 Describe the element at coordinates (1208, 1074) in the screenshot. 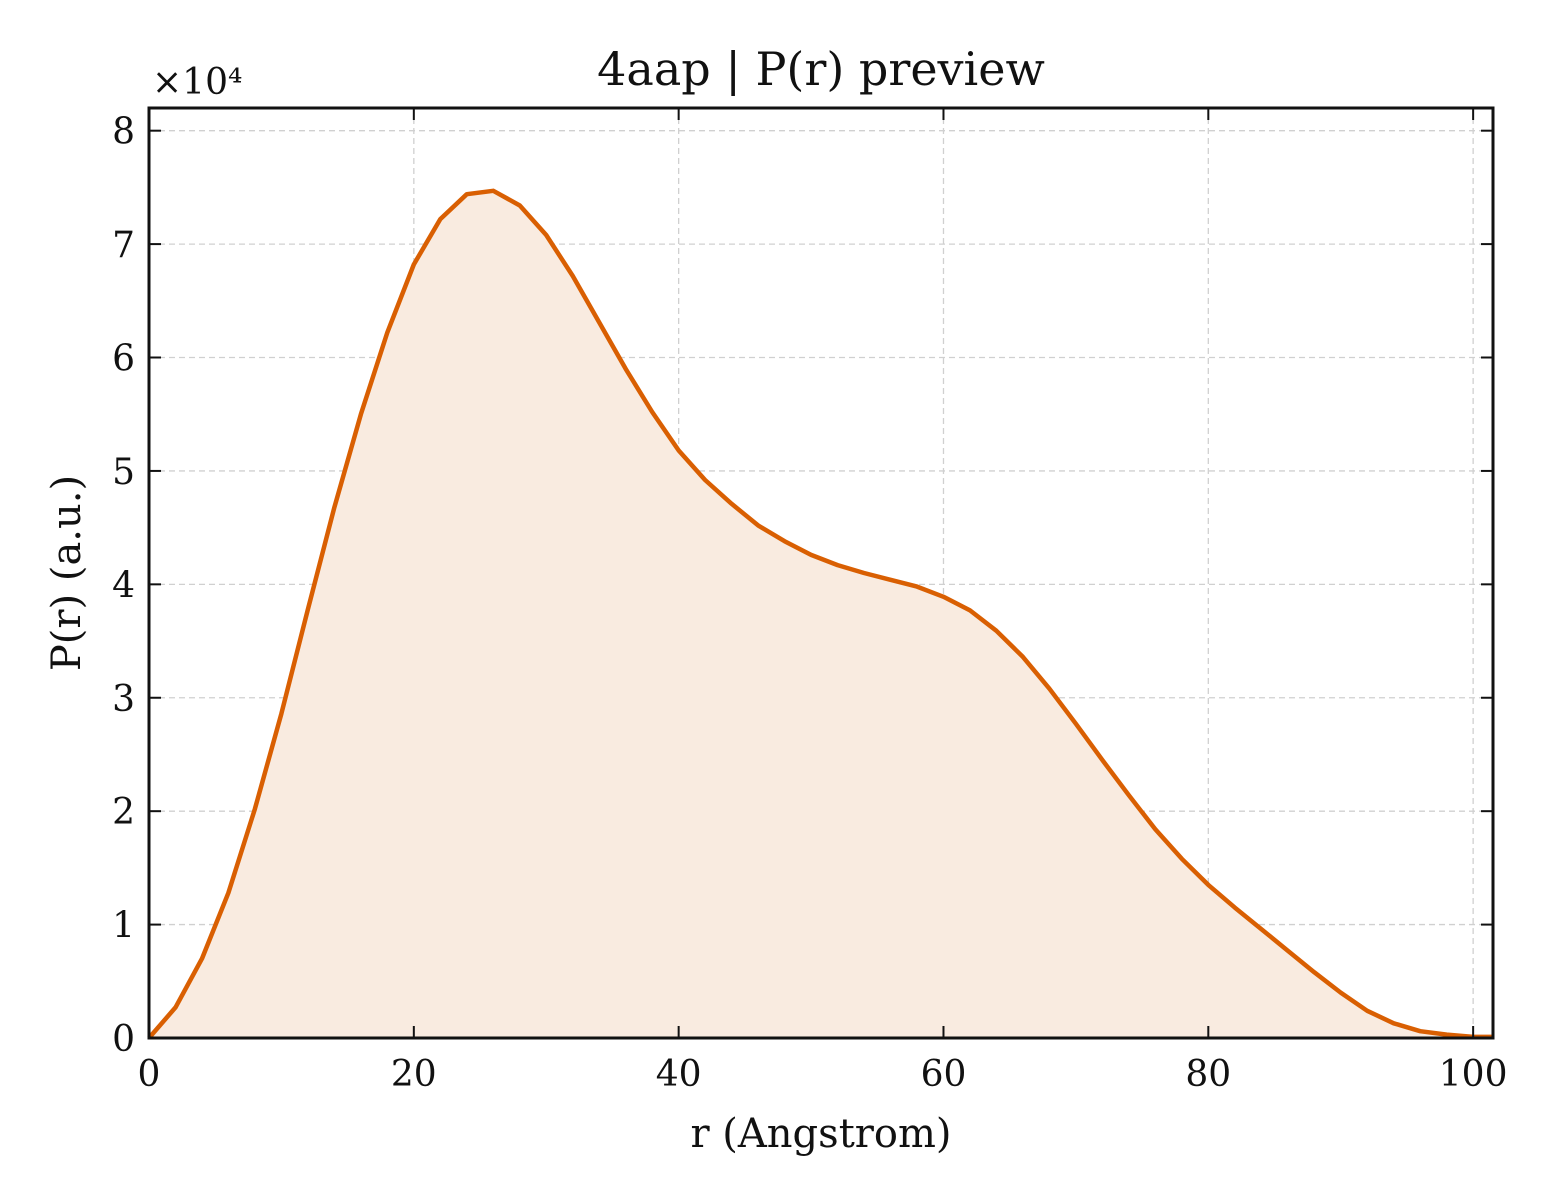

I see `x-tick-label-4: 80` at that location.